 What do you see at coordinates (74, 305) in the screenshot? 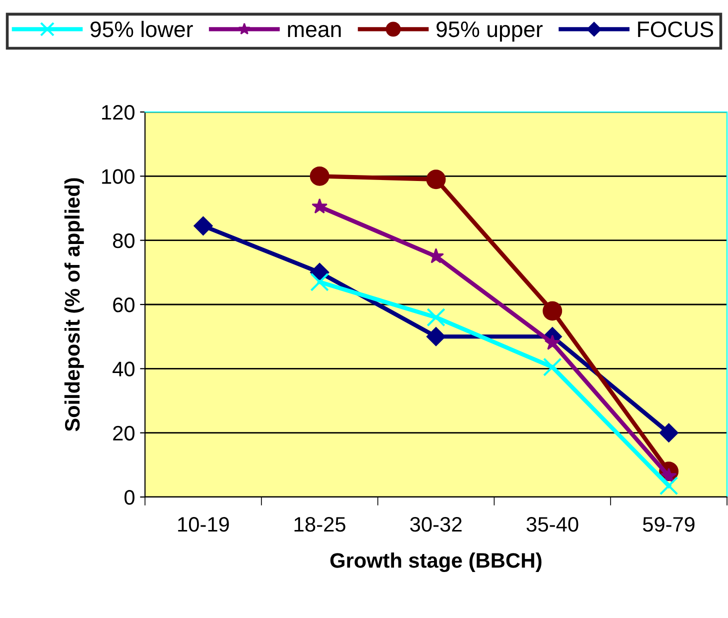
I see `y-axis-title: Soildeposit (% of applied)` at bounding box center [74, 305].